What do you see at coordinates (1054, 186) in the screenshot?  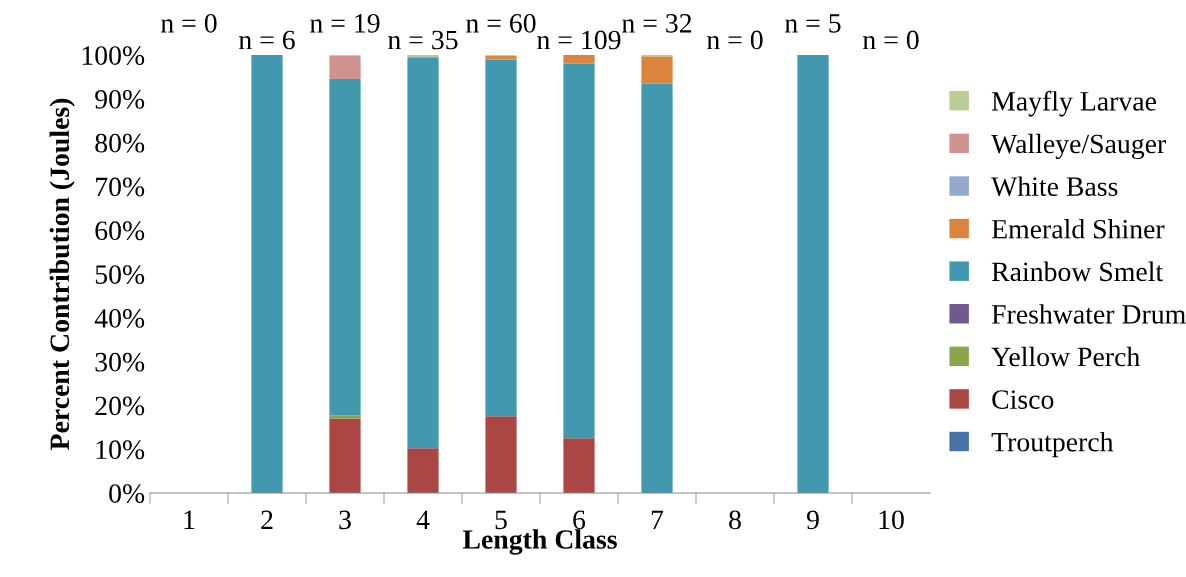 I see `legend-label: White Bass` at bounding box center [1054, 186].